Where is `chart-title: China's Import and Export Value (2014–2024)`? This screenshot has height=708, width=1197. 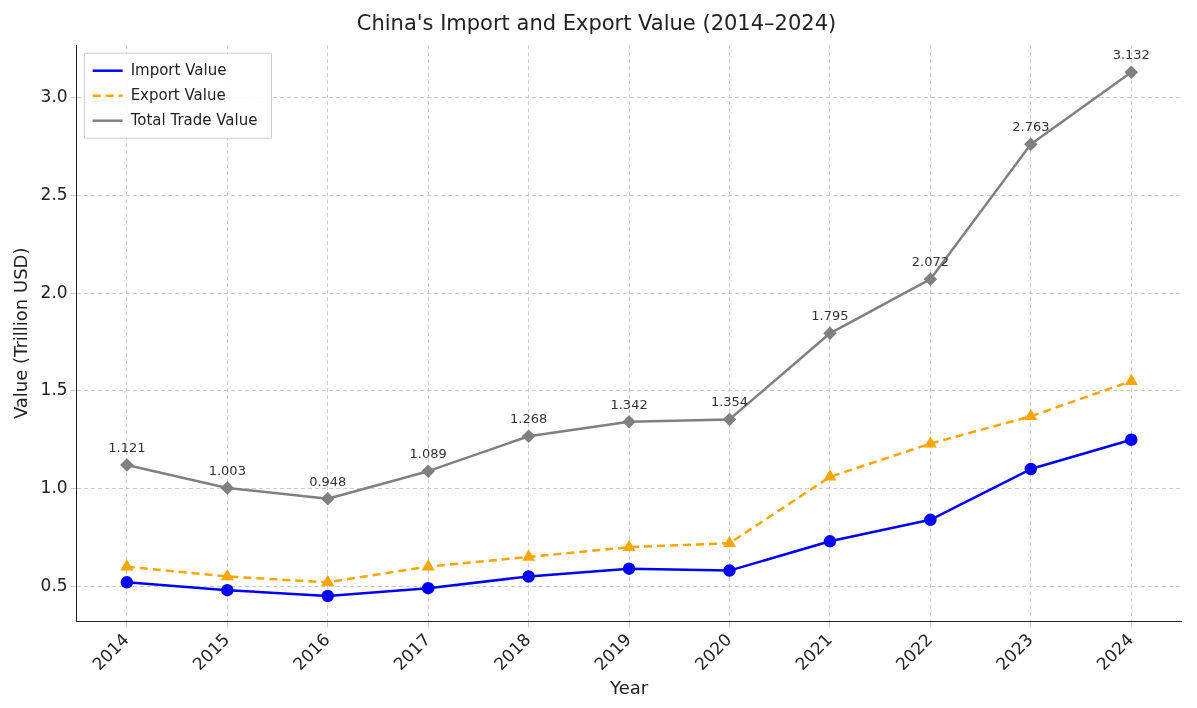 chart-title: China's Import and Export Value (2014–2024) is located at coordinates (596, 23).